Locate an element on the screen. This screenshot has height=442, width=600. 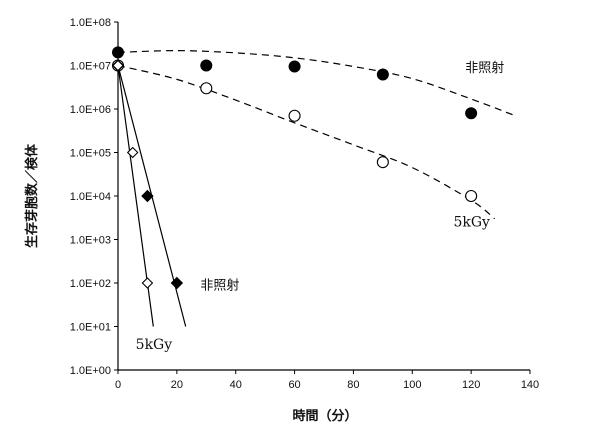
x-tick-label: 40 is located at coordinates (236, 385).